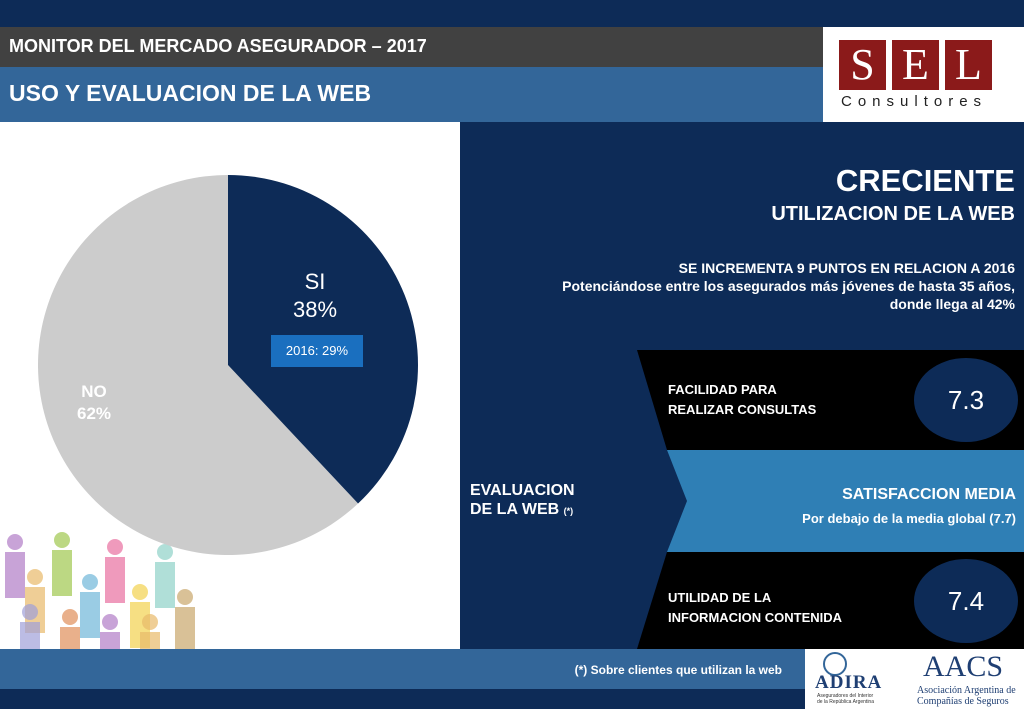  I want to click on subtitle-bar: USO Y EVALUACION DE LA WEB, so click(411, 94).